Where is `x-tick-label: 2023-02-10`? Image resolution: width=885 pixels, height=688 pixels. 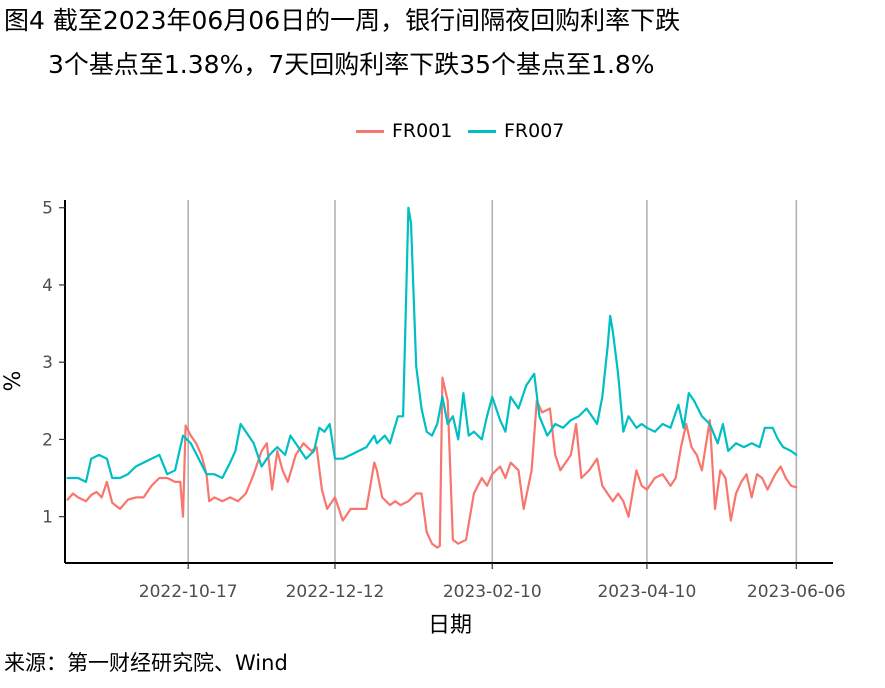
x-tick-label: 2023-02-10 is located at coordinates (492, 592).